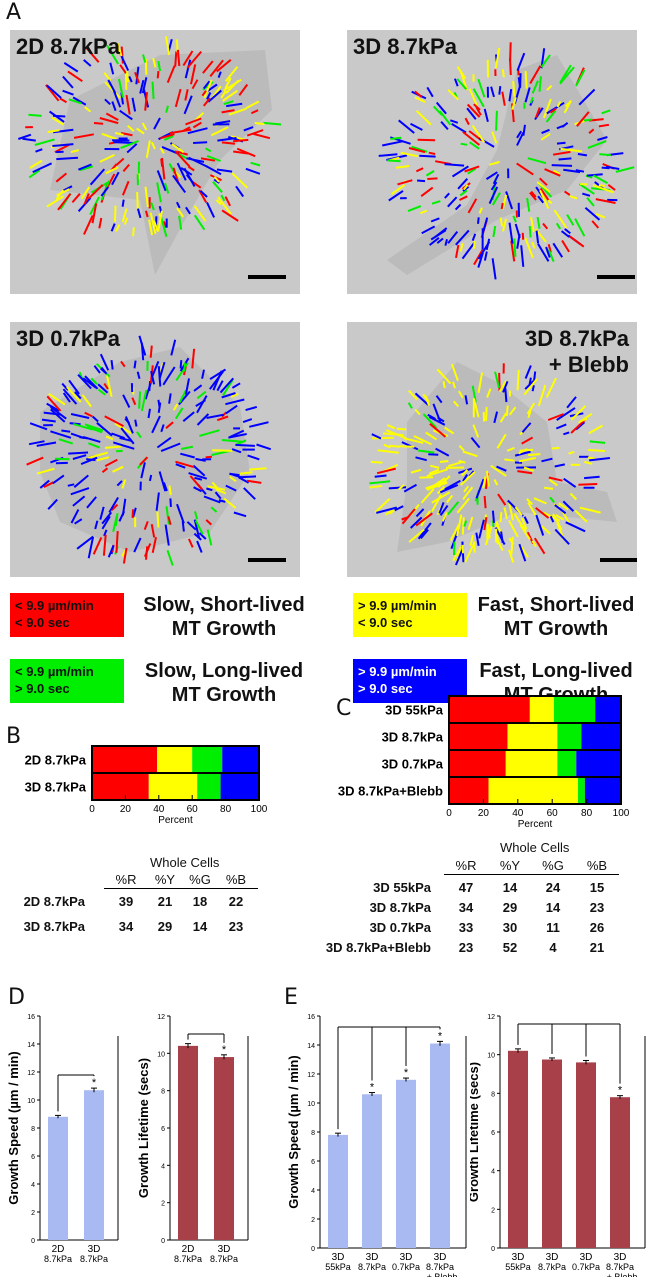  I want to click on cell-image-3d-0.7kpa: 3D 0.7kPa, so click(155, 449).